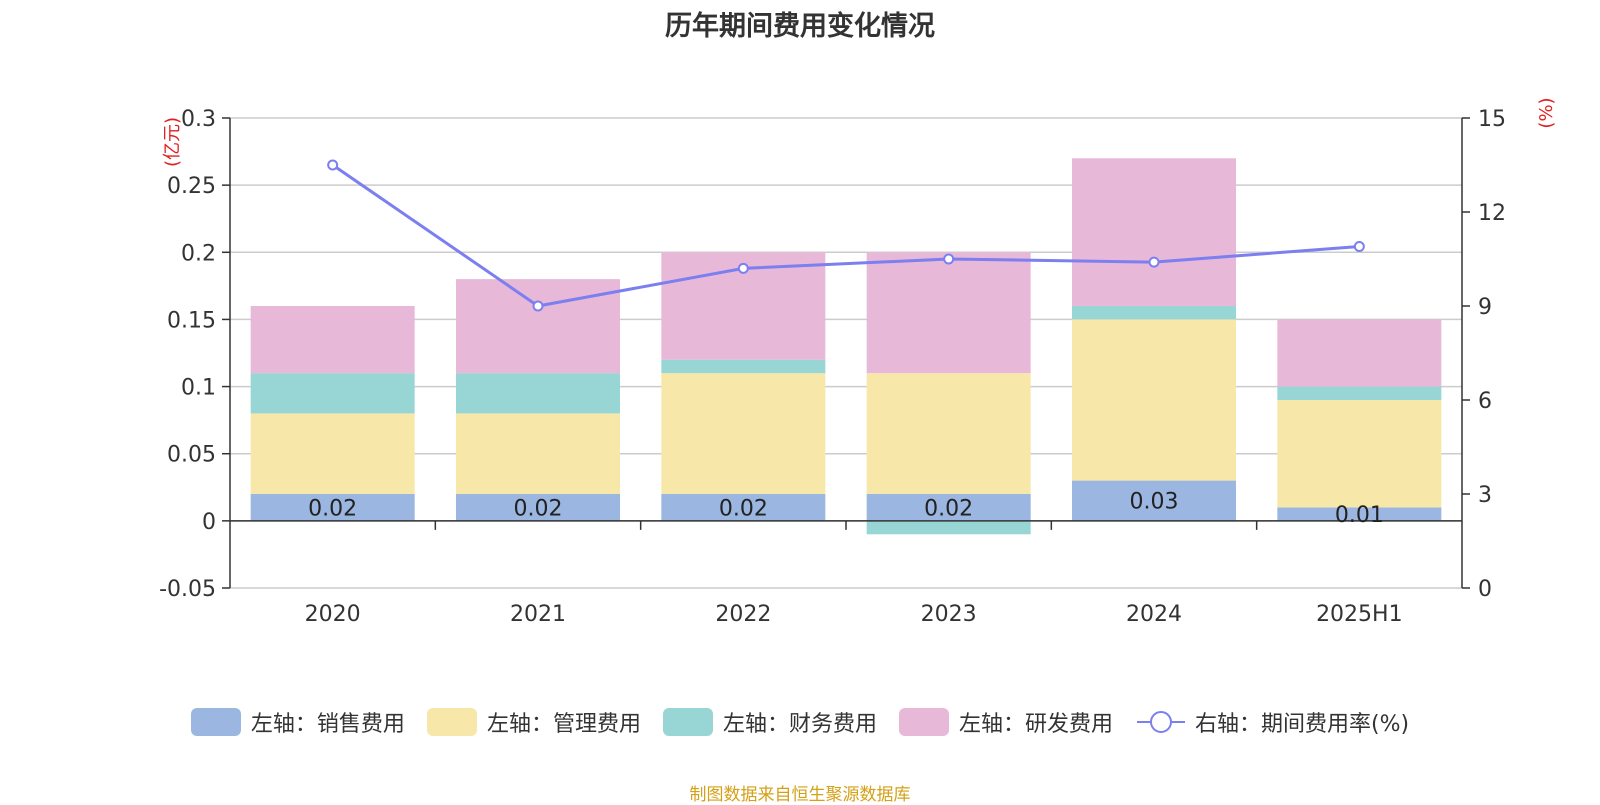  What do you see at coordinates (198, 388) in the screenshot?
I see `left-tick-label: 0.1` at bounding box center [198, 388].